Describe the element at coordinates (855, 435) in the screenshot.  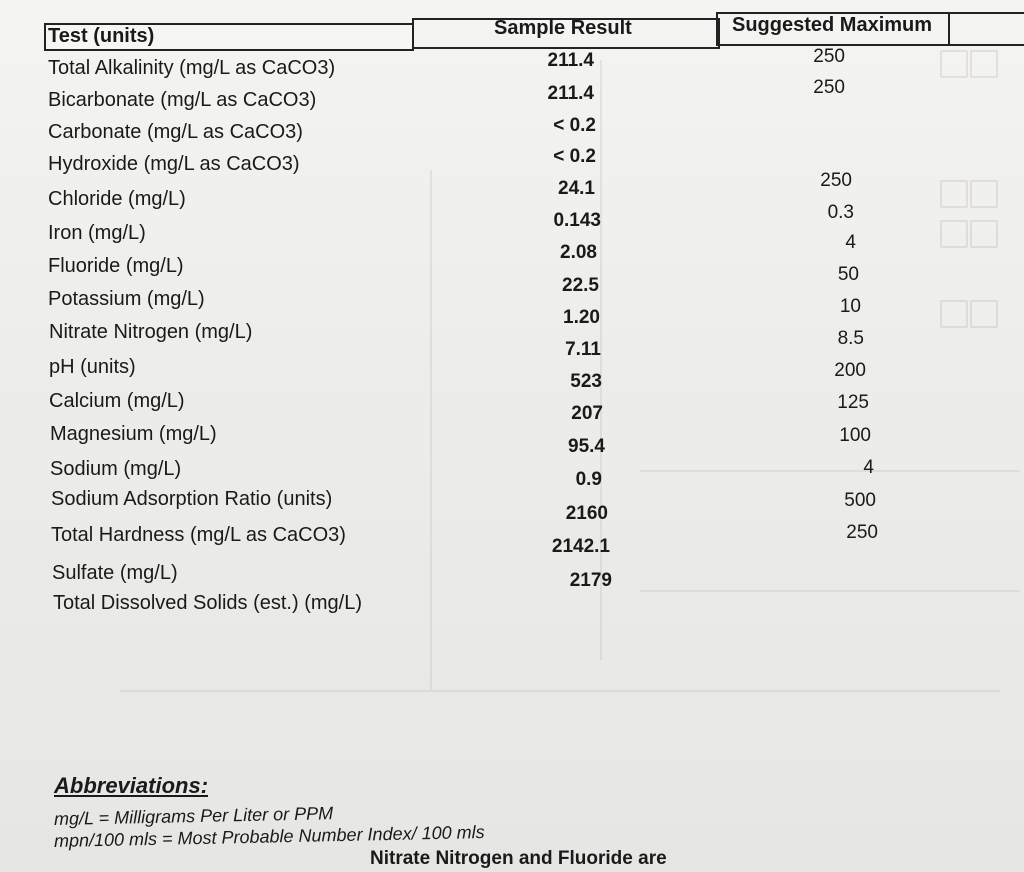
I see `suggested-maximum: 100` at that location.